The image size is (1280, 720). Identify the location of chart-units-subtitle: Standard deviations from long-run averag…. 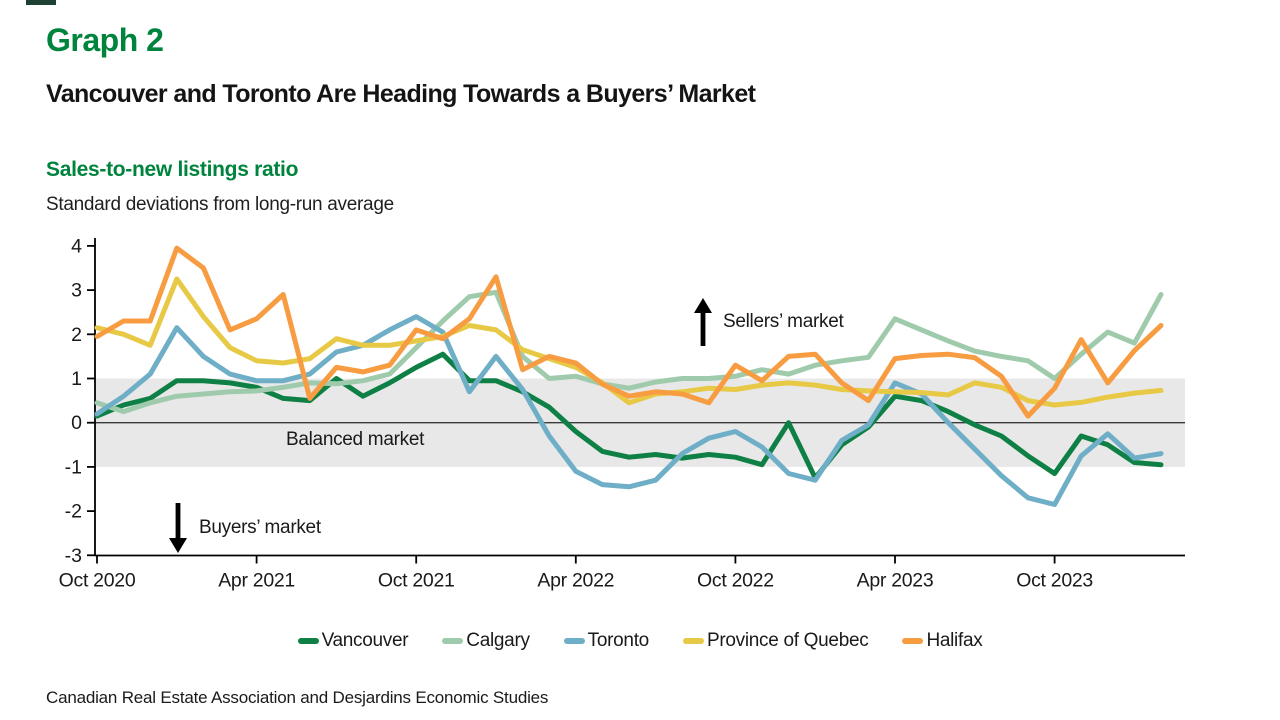
(220, 204).